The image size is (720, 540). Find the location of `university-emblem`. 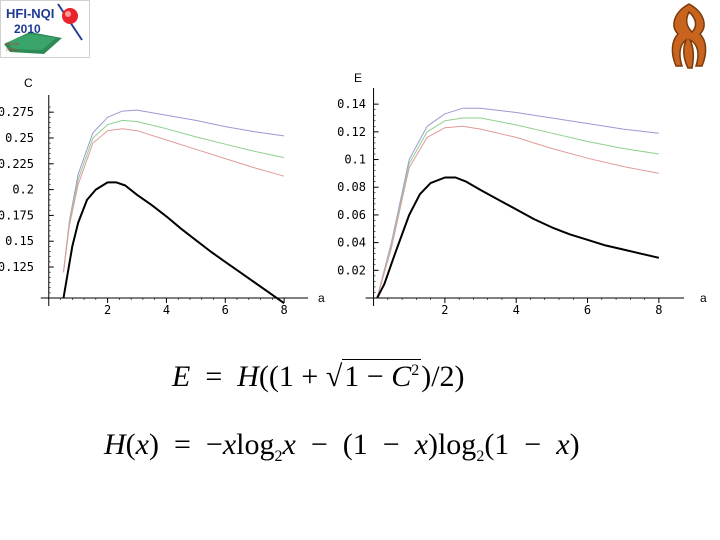

university-emblem is located at coordinates (689, 36).